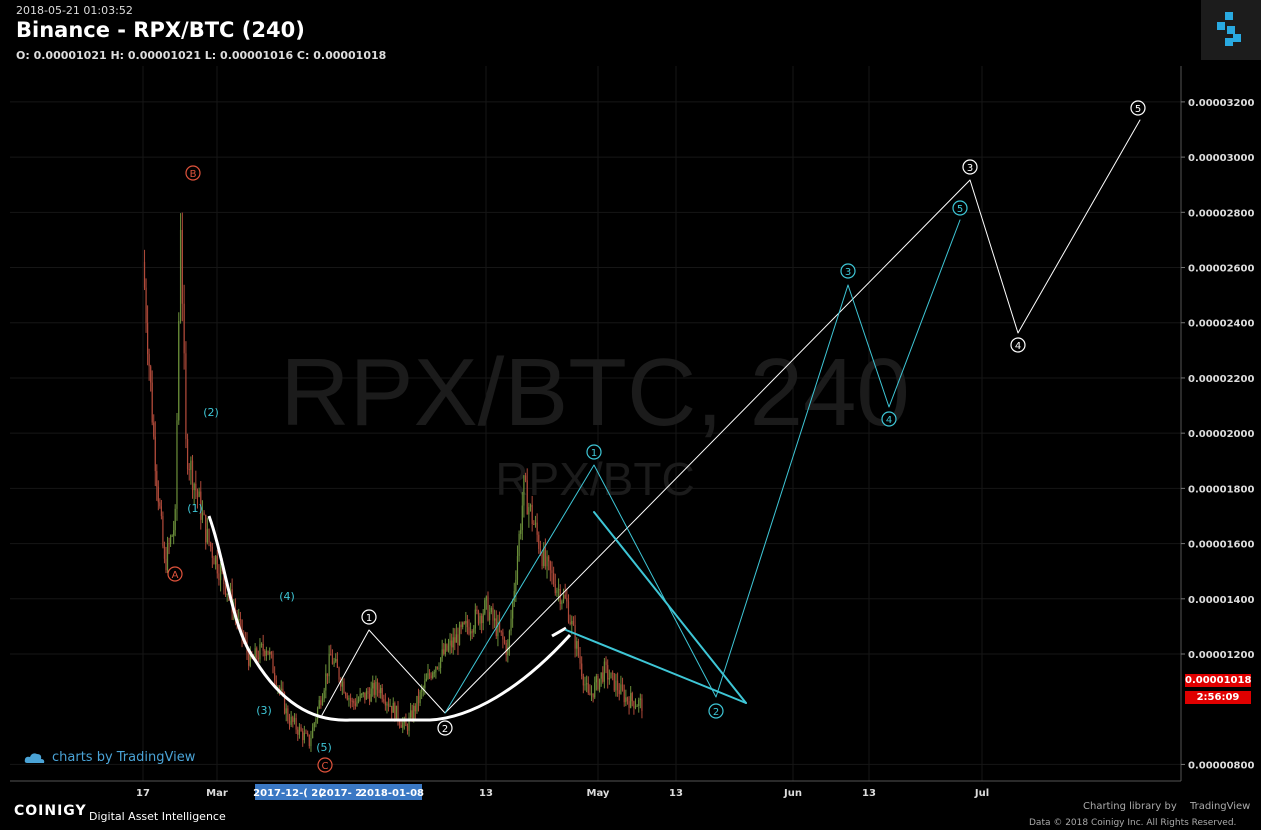  What do you see at coordinates (1130, 806) in the screenshot?
I see `charting-lib-label: Charting library by` at bounding box center [1130, 806].